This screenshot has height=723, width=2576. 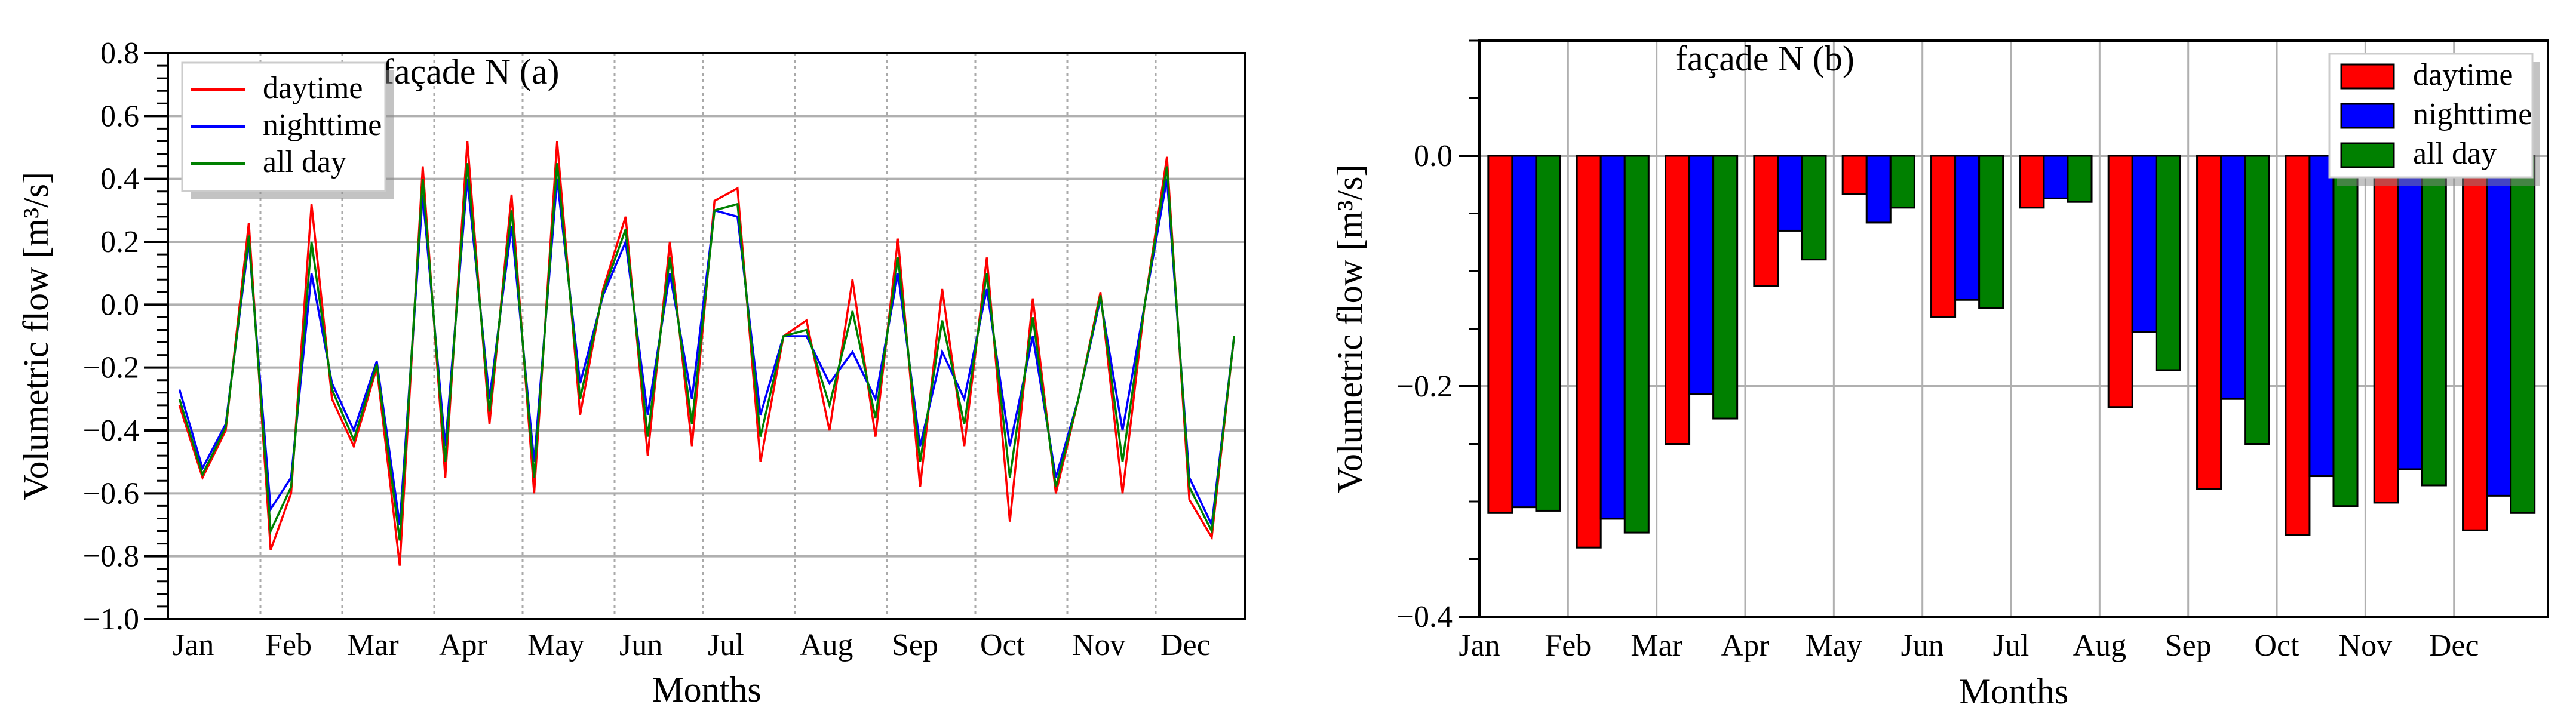 What do you see at coordinates (2523, 335) in the screenshot?
I see `bar-all-day-Dec` at bounding box center [2523, 335].